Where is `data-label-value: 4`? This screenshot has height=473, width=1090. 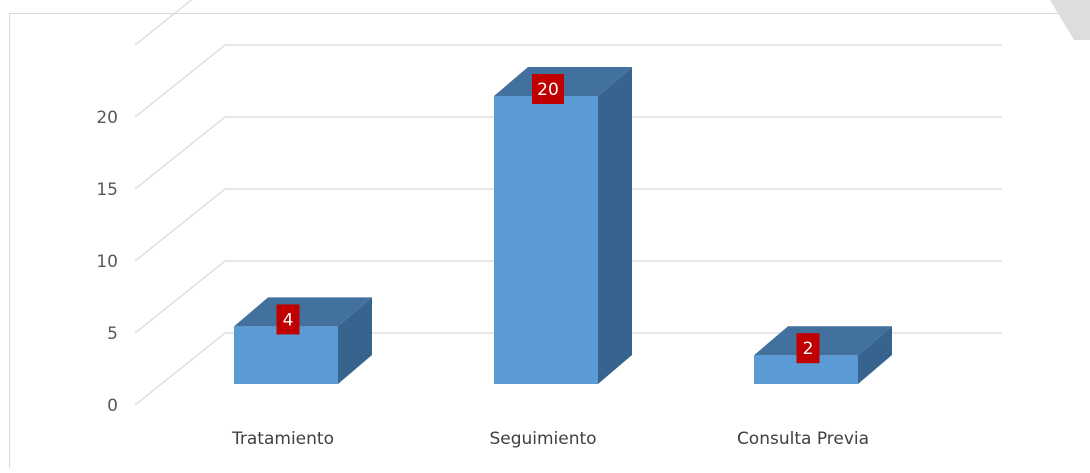 data-label-value: 4 is located at coordinates (288, 320).